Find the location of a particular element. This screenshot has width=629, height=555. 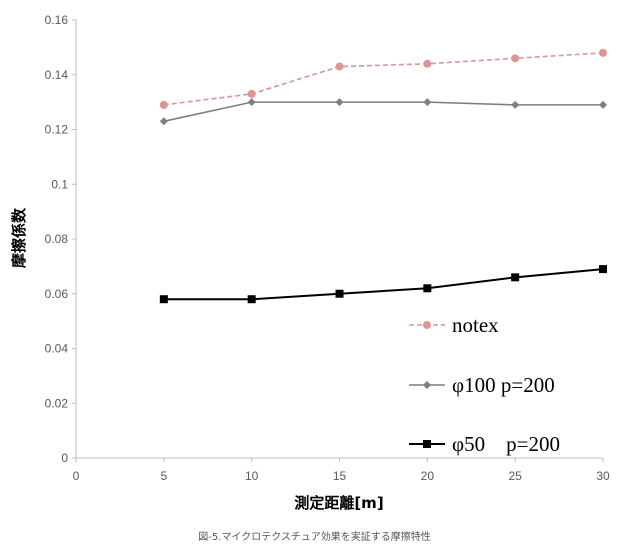

y-axis-title: 摩擦係数 is located at coordinates (19, 237).